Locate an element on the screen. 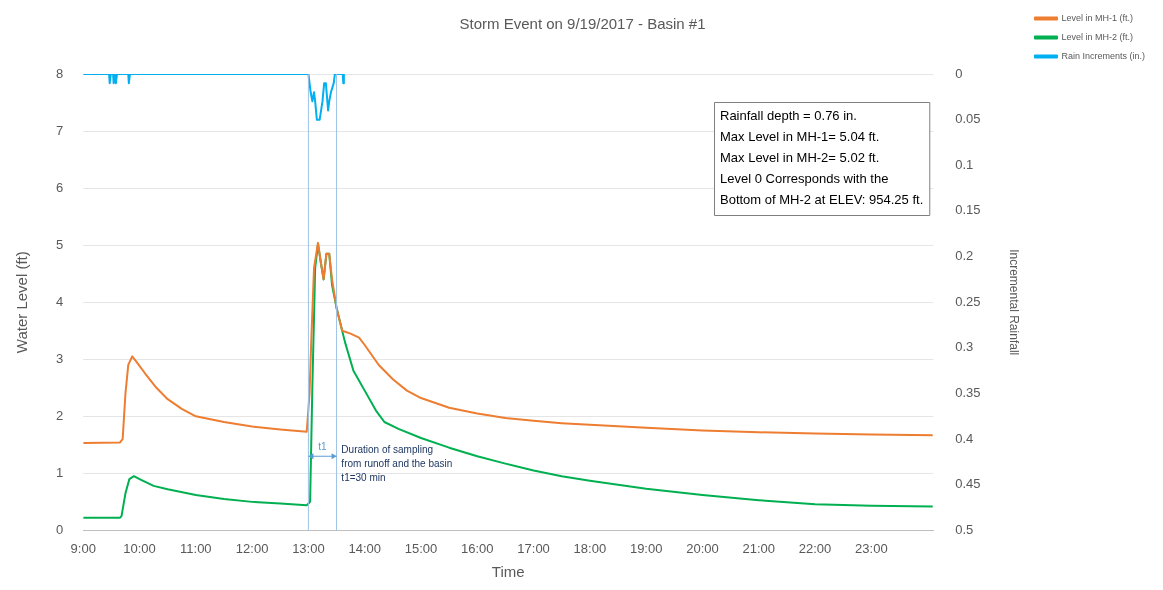 This screenshot has height=590, width=1163. y2-tick-label: 0.3 is located at coordinates (964, 347).